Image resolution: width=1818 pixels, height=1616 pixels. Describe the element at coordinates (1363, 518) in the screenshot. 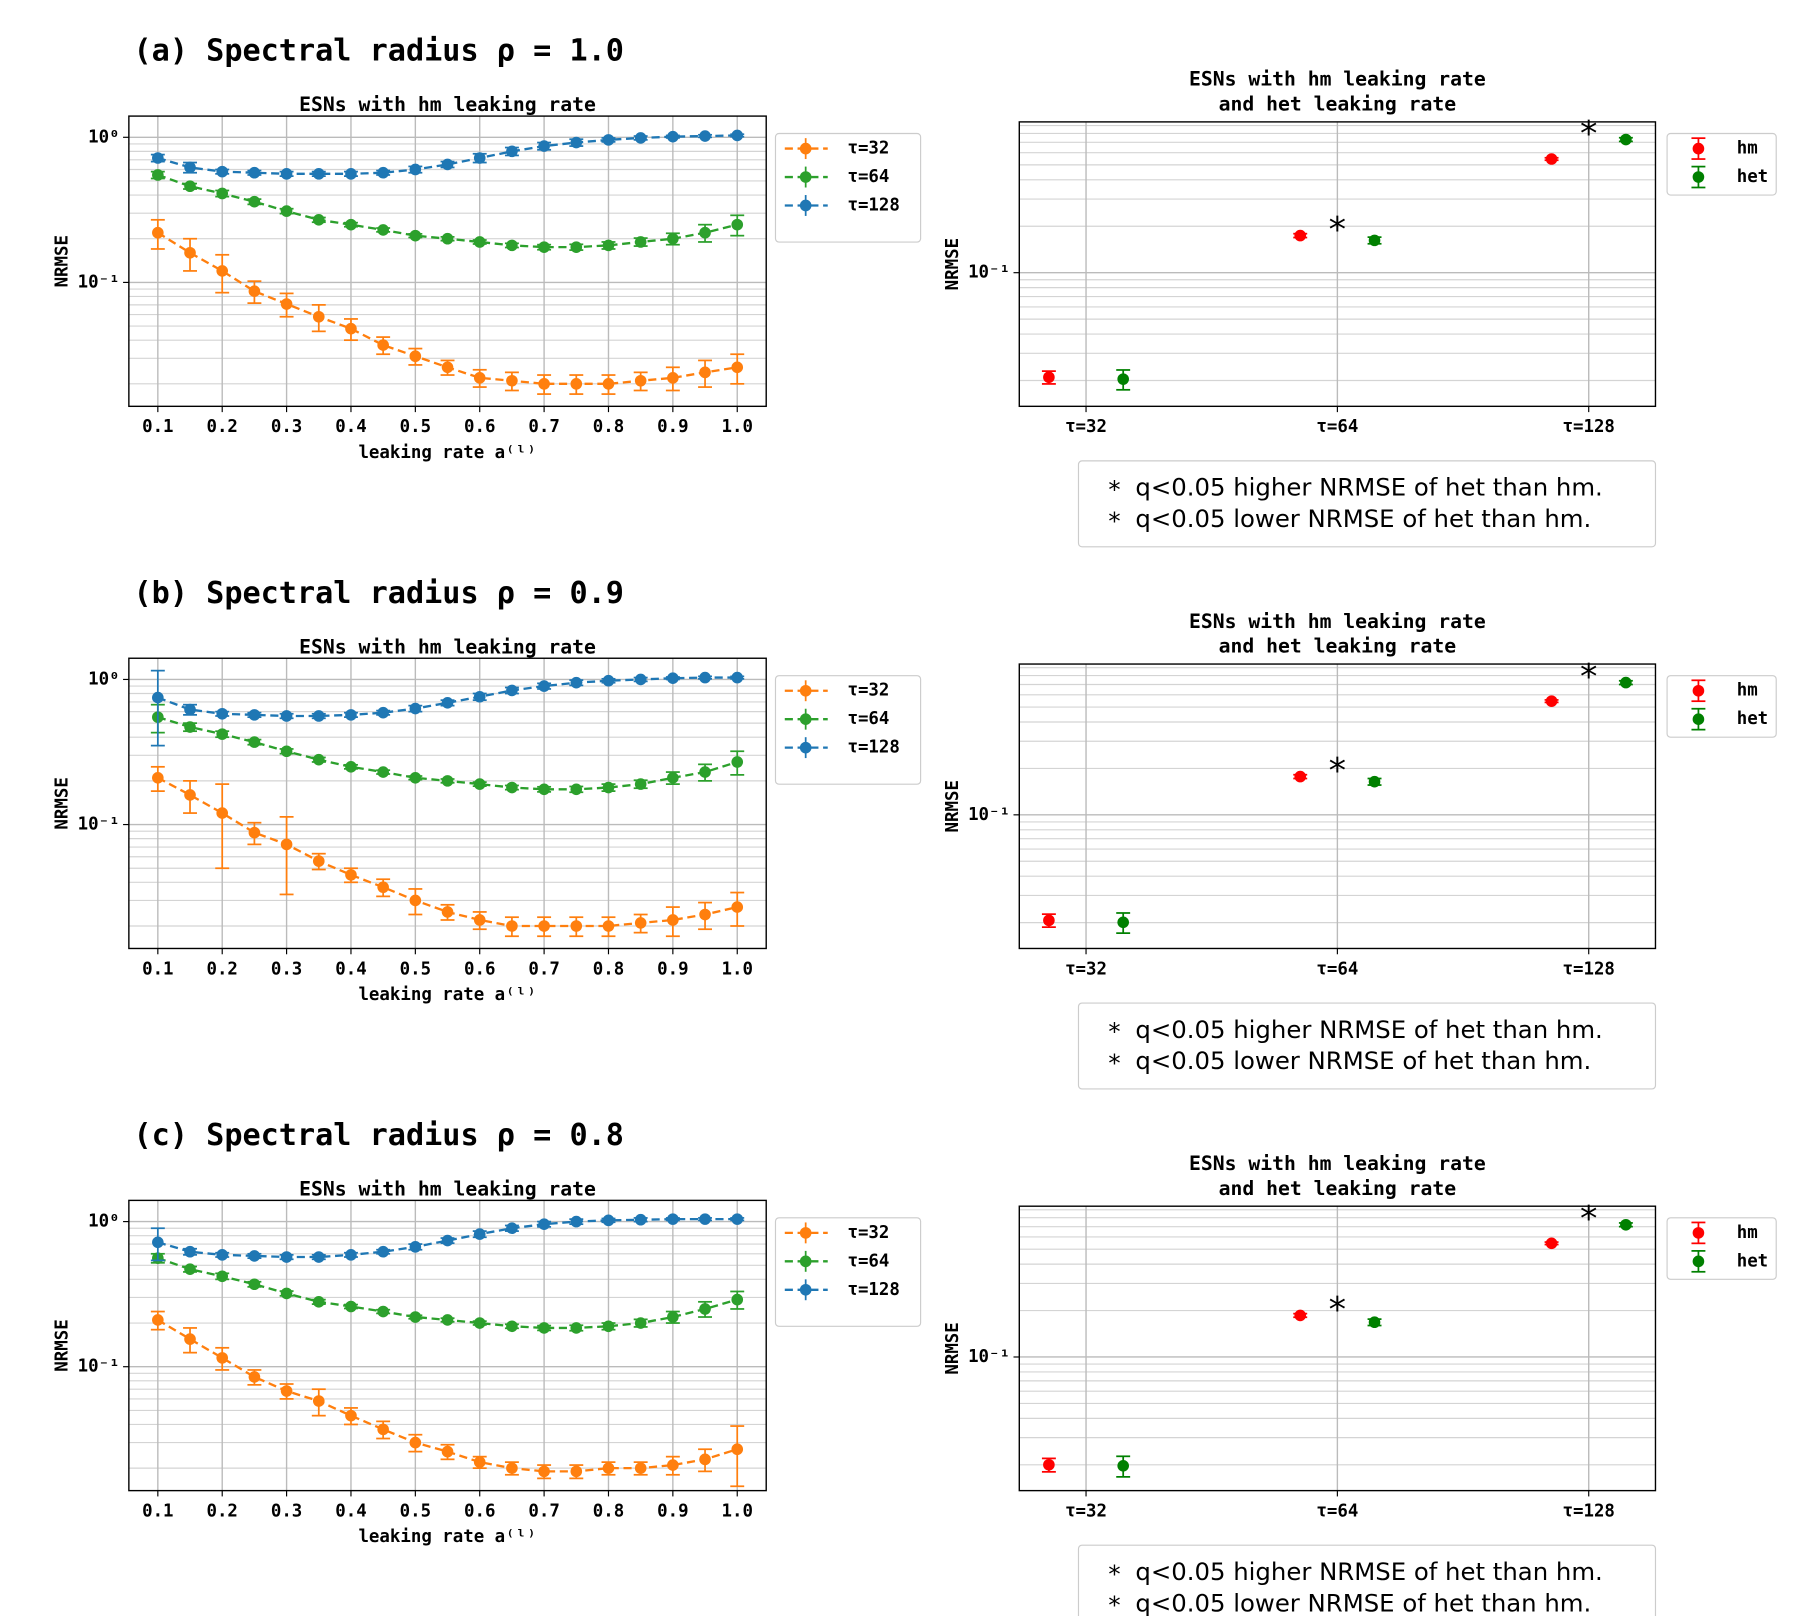

I see `note-text: q<0.05 lower NRMSE of het than hm.` at that location.